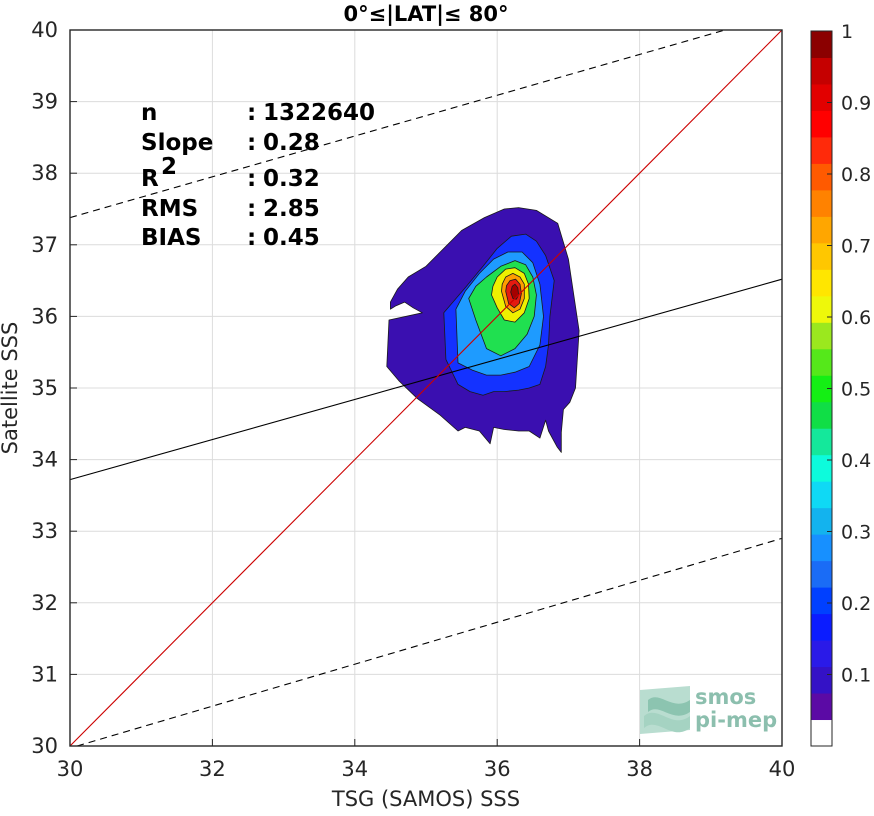 This screenshot has width=874, height=816. Describe the element at coordinates (354, 769) in the screenshot. I see `x-tick-label: 34` at that location.